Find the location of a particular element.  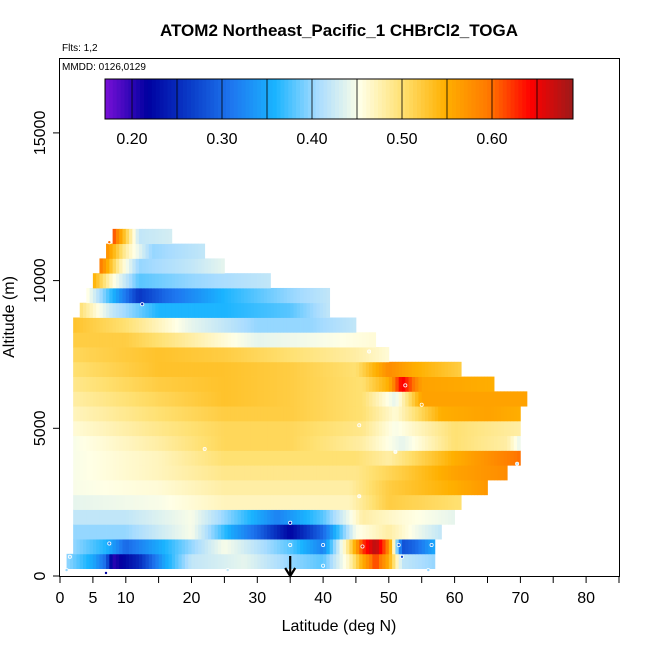

sample-point is located at coordinates (290, 545).